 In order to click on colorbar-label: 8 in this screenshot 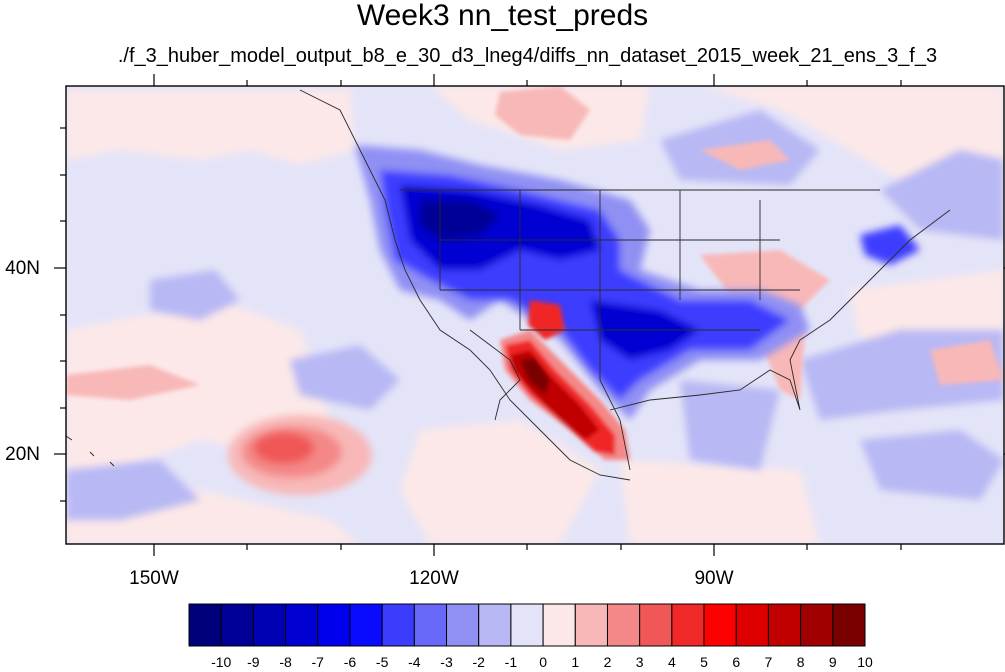, I will do `click(800, 662)`.